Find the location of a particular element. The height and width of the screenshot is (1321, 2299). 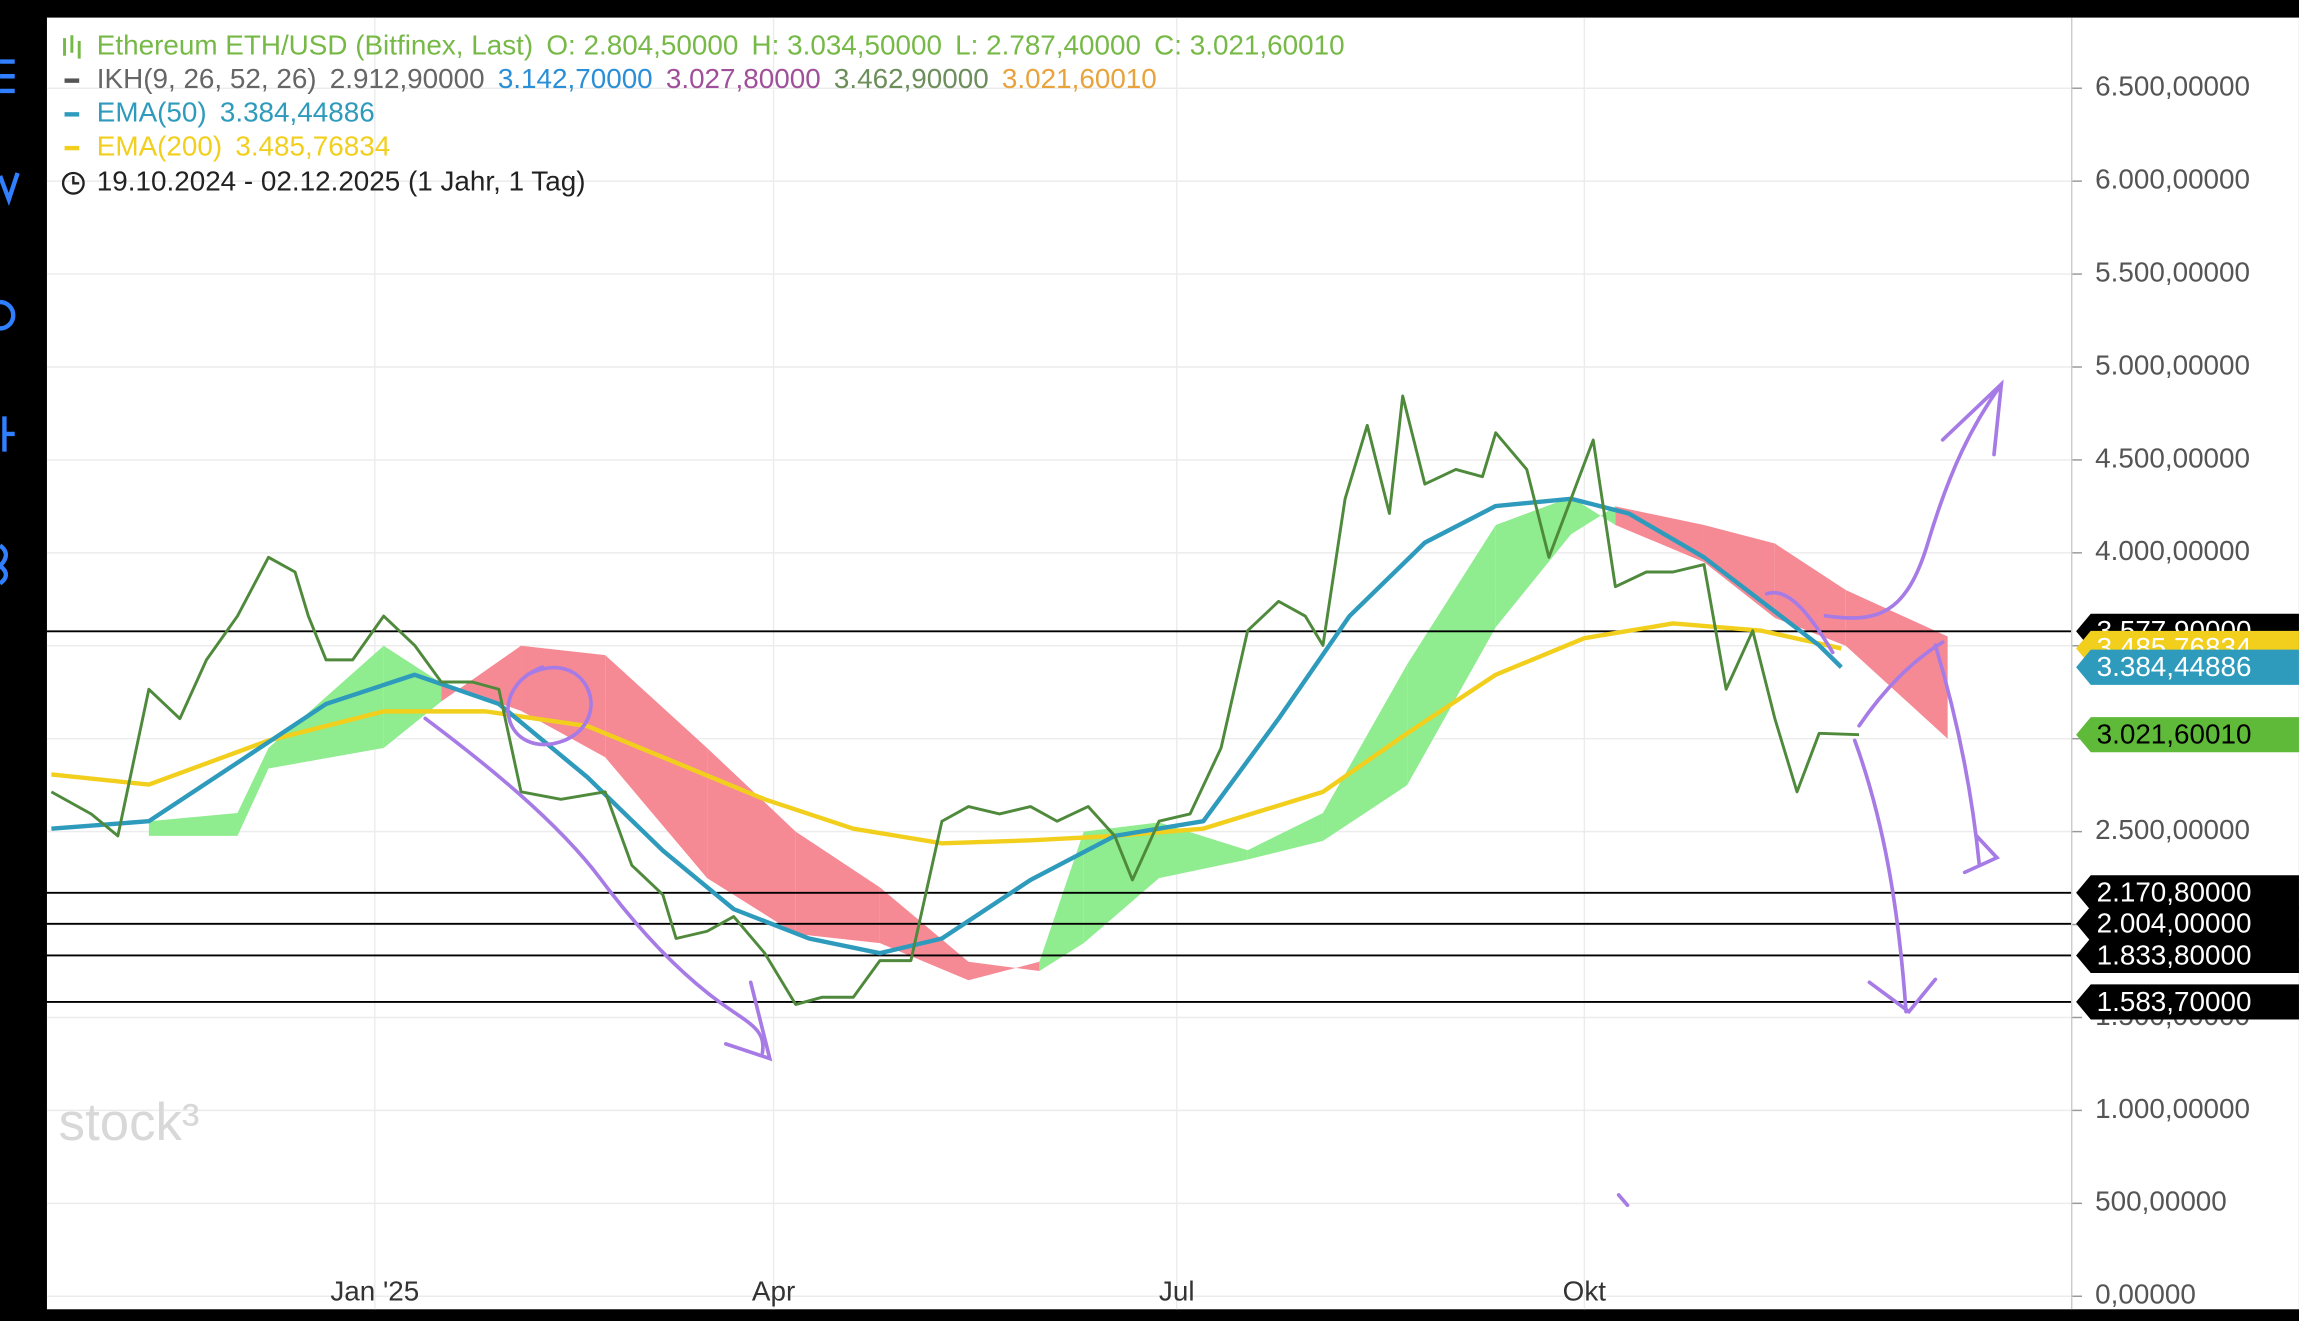

watermark: stock³ is located at coordinates (129, 1122).